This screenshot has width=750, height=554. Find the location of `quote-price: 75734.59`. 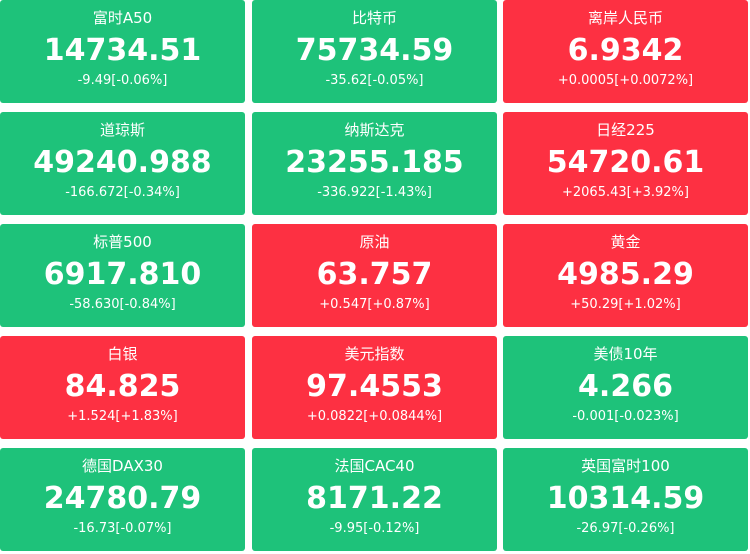

quote-price: 75734.59 is located at coordinates (374, 50).